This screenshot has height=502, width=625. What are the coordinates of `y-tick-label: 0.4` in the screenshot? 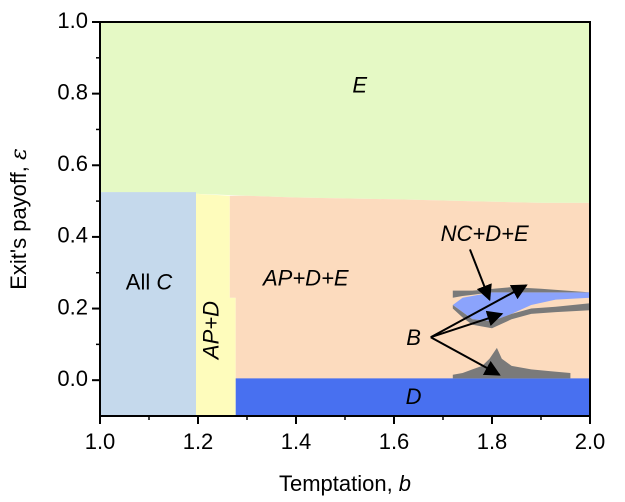 It's located at (72, 235).